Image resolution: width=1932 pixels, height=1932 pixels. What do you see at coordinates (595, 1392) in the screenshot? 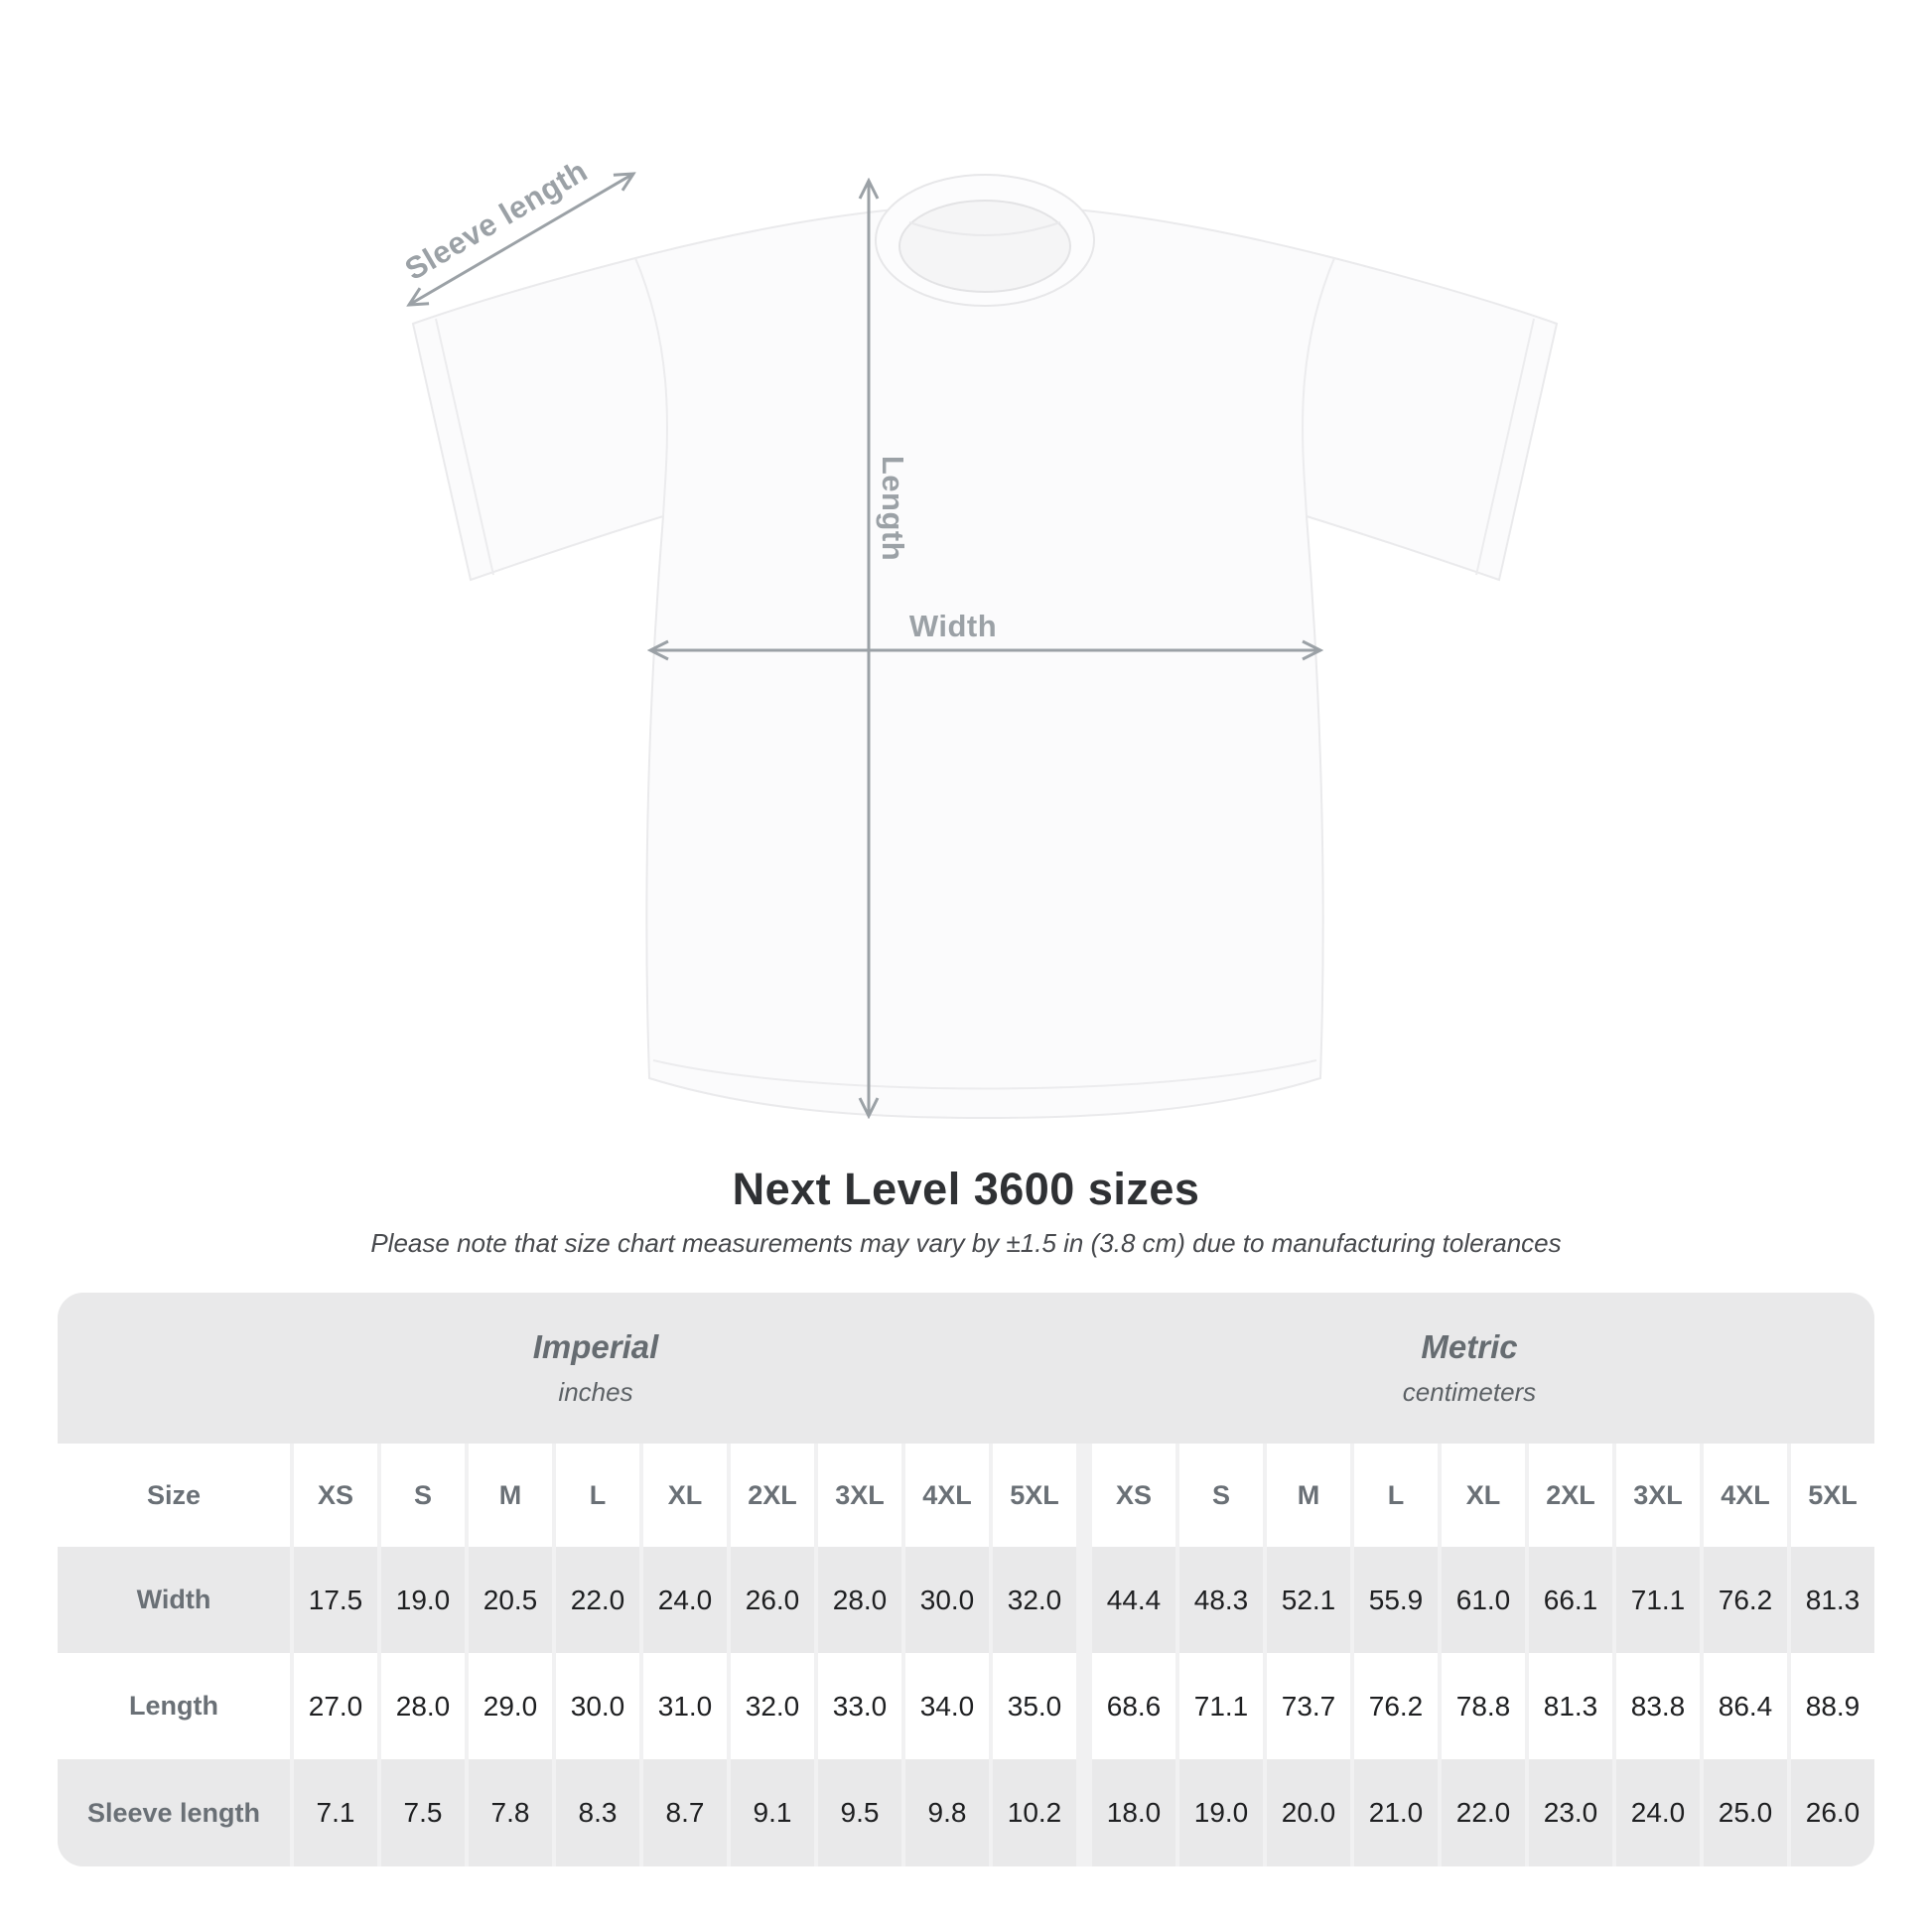
I see `imperial-unit: inches` at bounding box center [595, 1392].